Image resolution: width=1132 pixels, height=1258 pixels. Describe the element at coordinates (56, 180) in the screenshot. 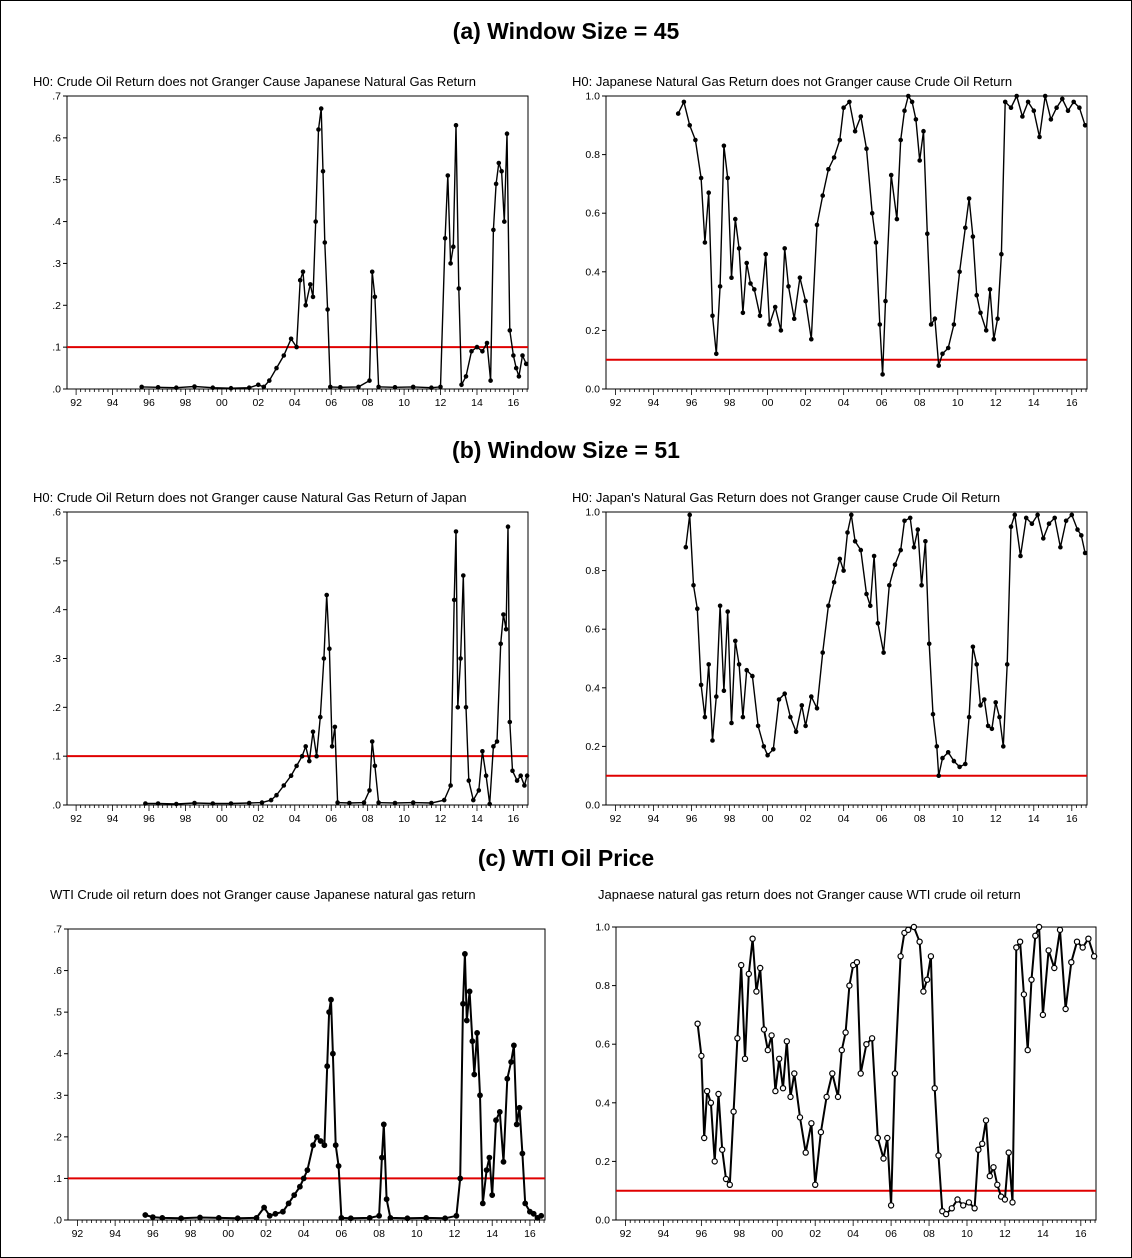

I see `y-tick-label: .5` at that location.